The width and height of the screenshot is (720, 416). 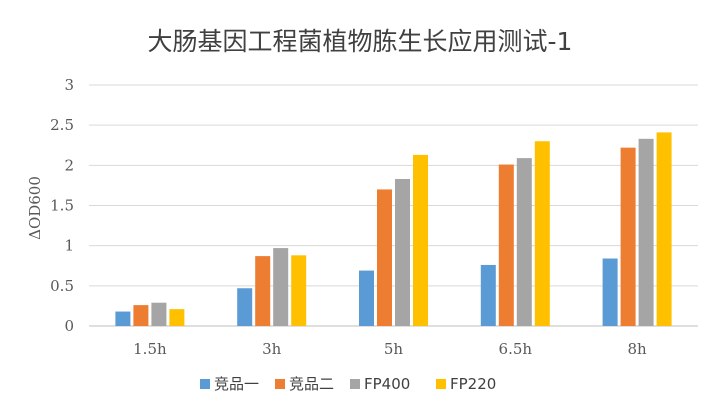 I want to click on bar-竞品一-8h, so click(x=610, y=292).